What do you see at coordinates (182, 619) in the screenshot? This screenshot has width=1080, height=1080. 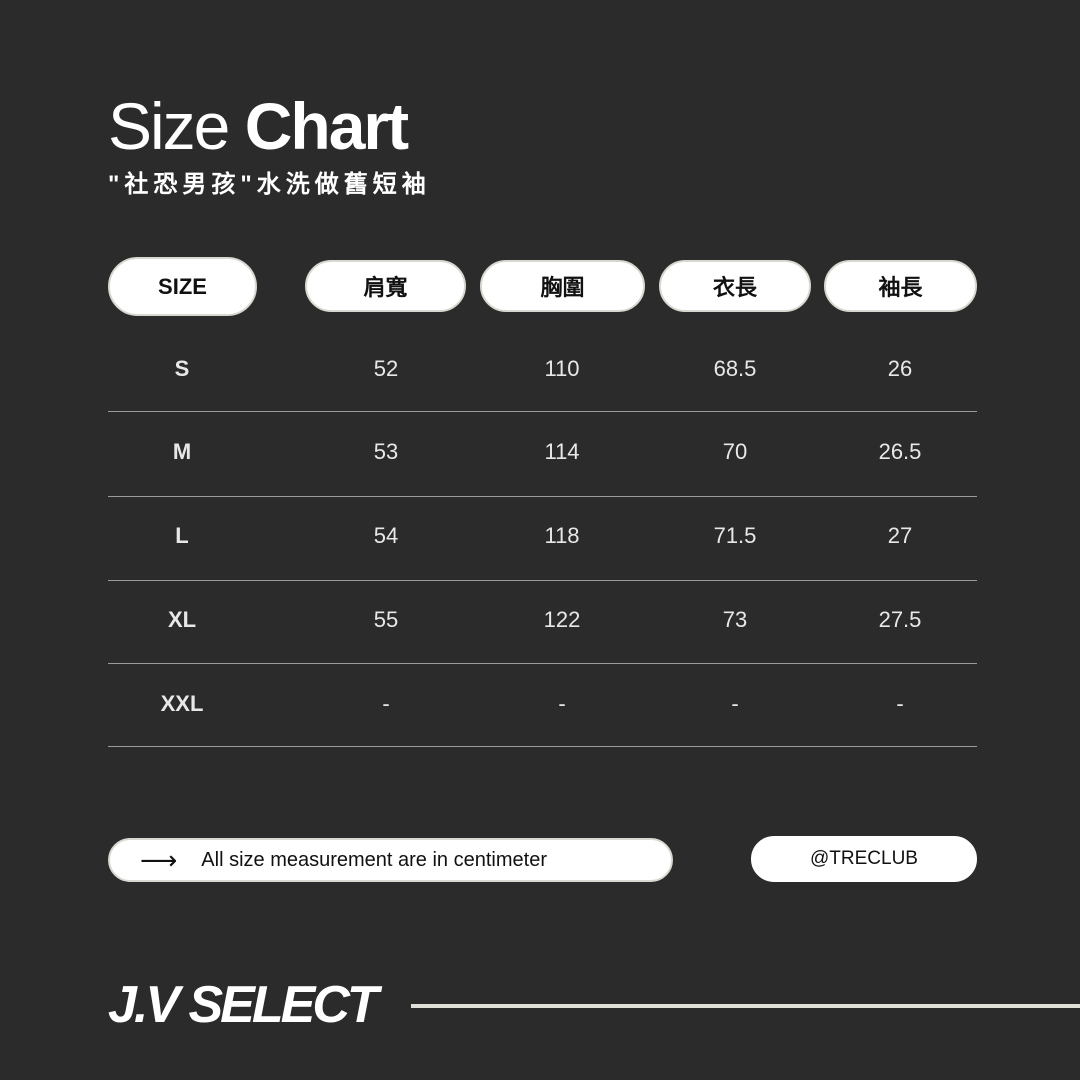 I see `size-label: XL` at bounding box center [182, 619].